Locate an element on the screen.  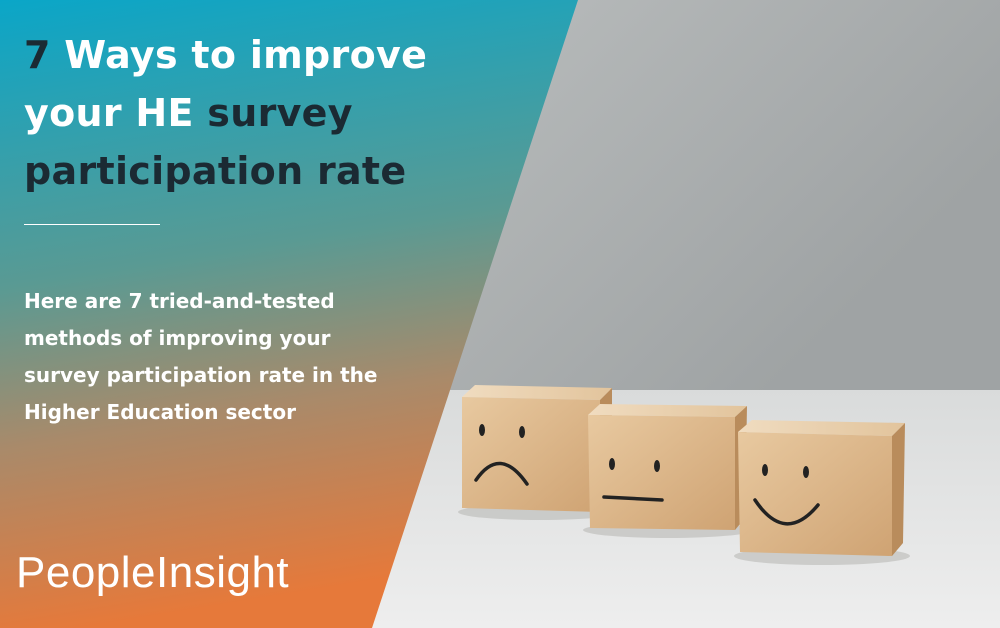
happy-block is located at coordinates (822, 492).